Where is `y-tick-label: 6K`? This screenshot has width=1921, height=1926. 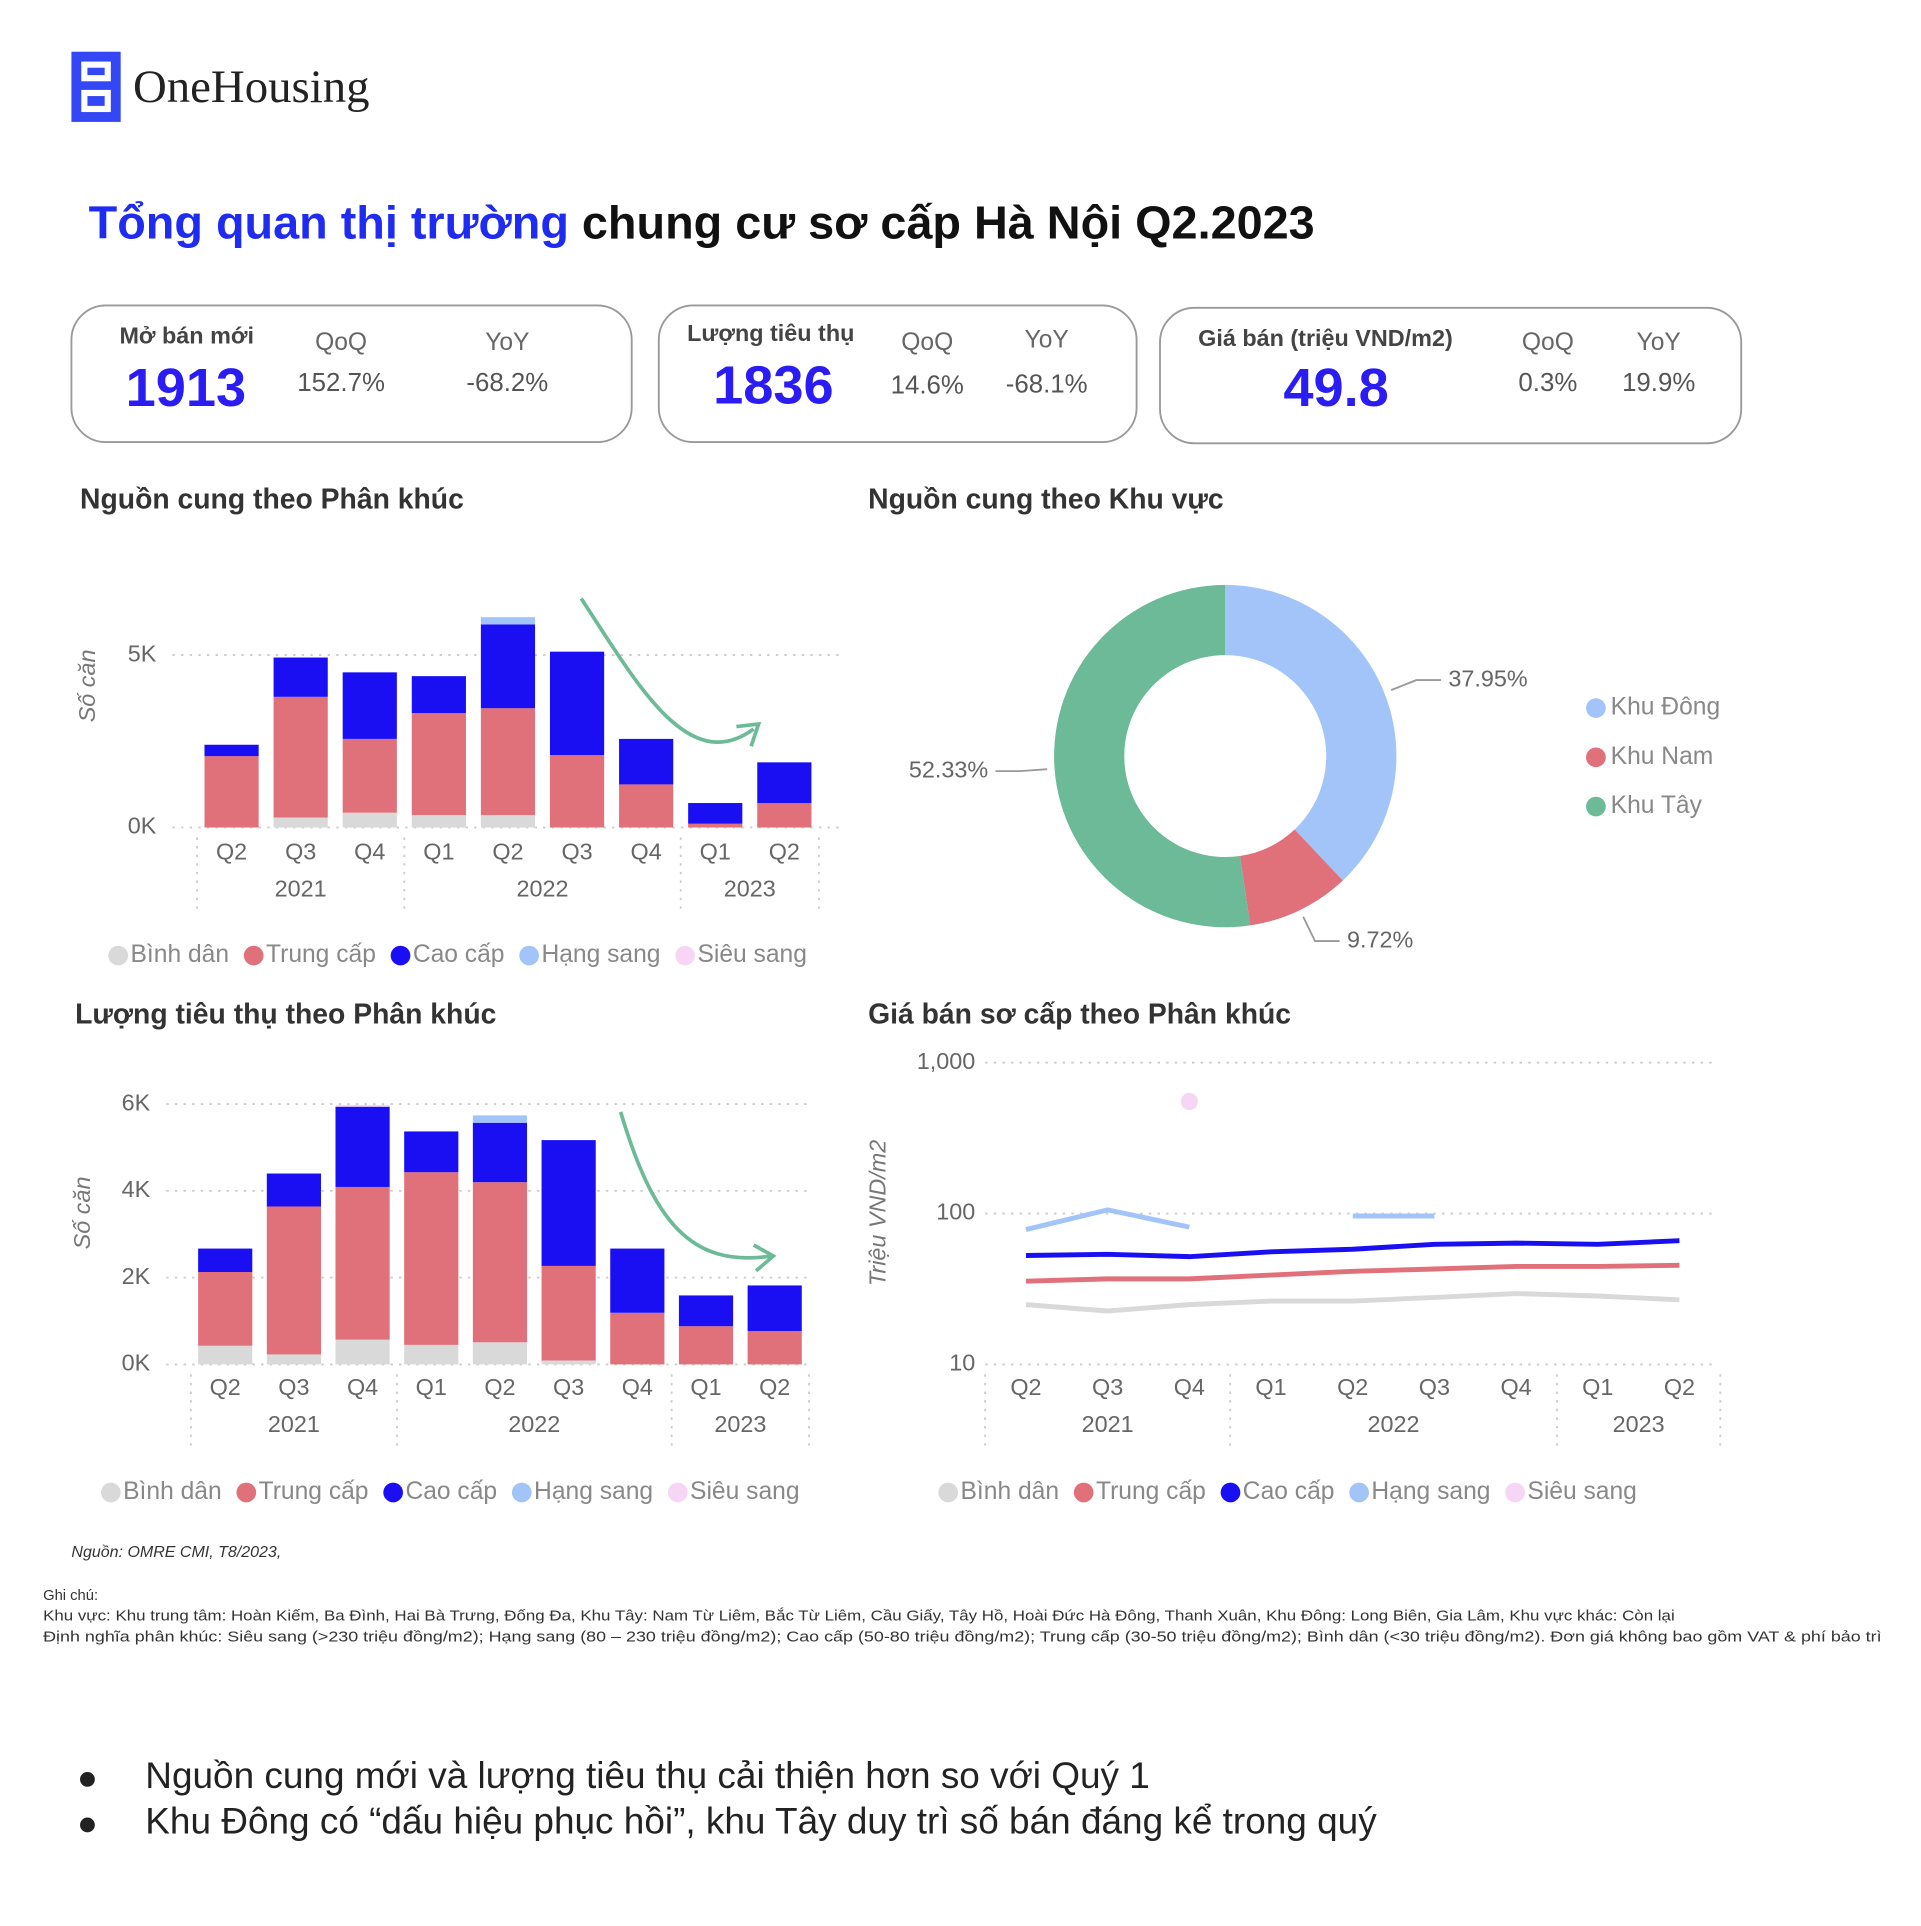 y-tick-label: 6K is located at coordinates (136, 1102).